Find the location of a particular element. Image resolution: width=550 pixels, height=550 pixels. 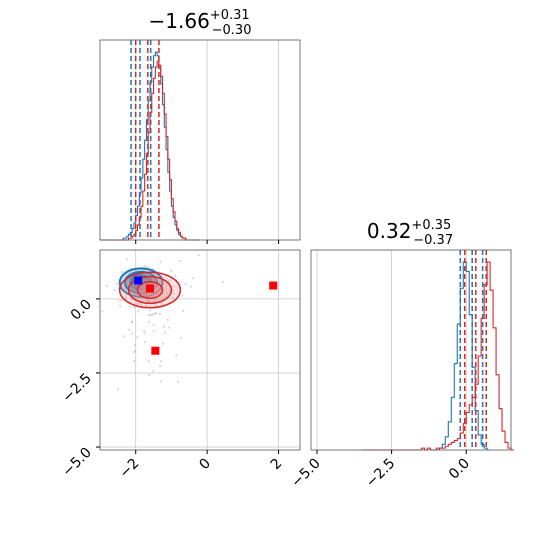

panel-frame-a is located at coordinates (200, 140).